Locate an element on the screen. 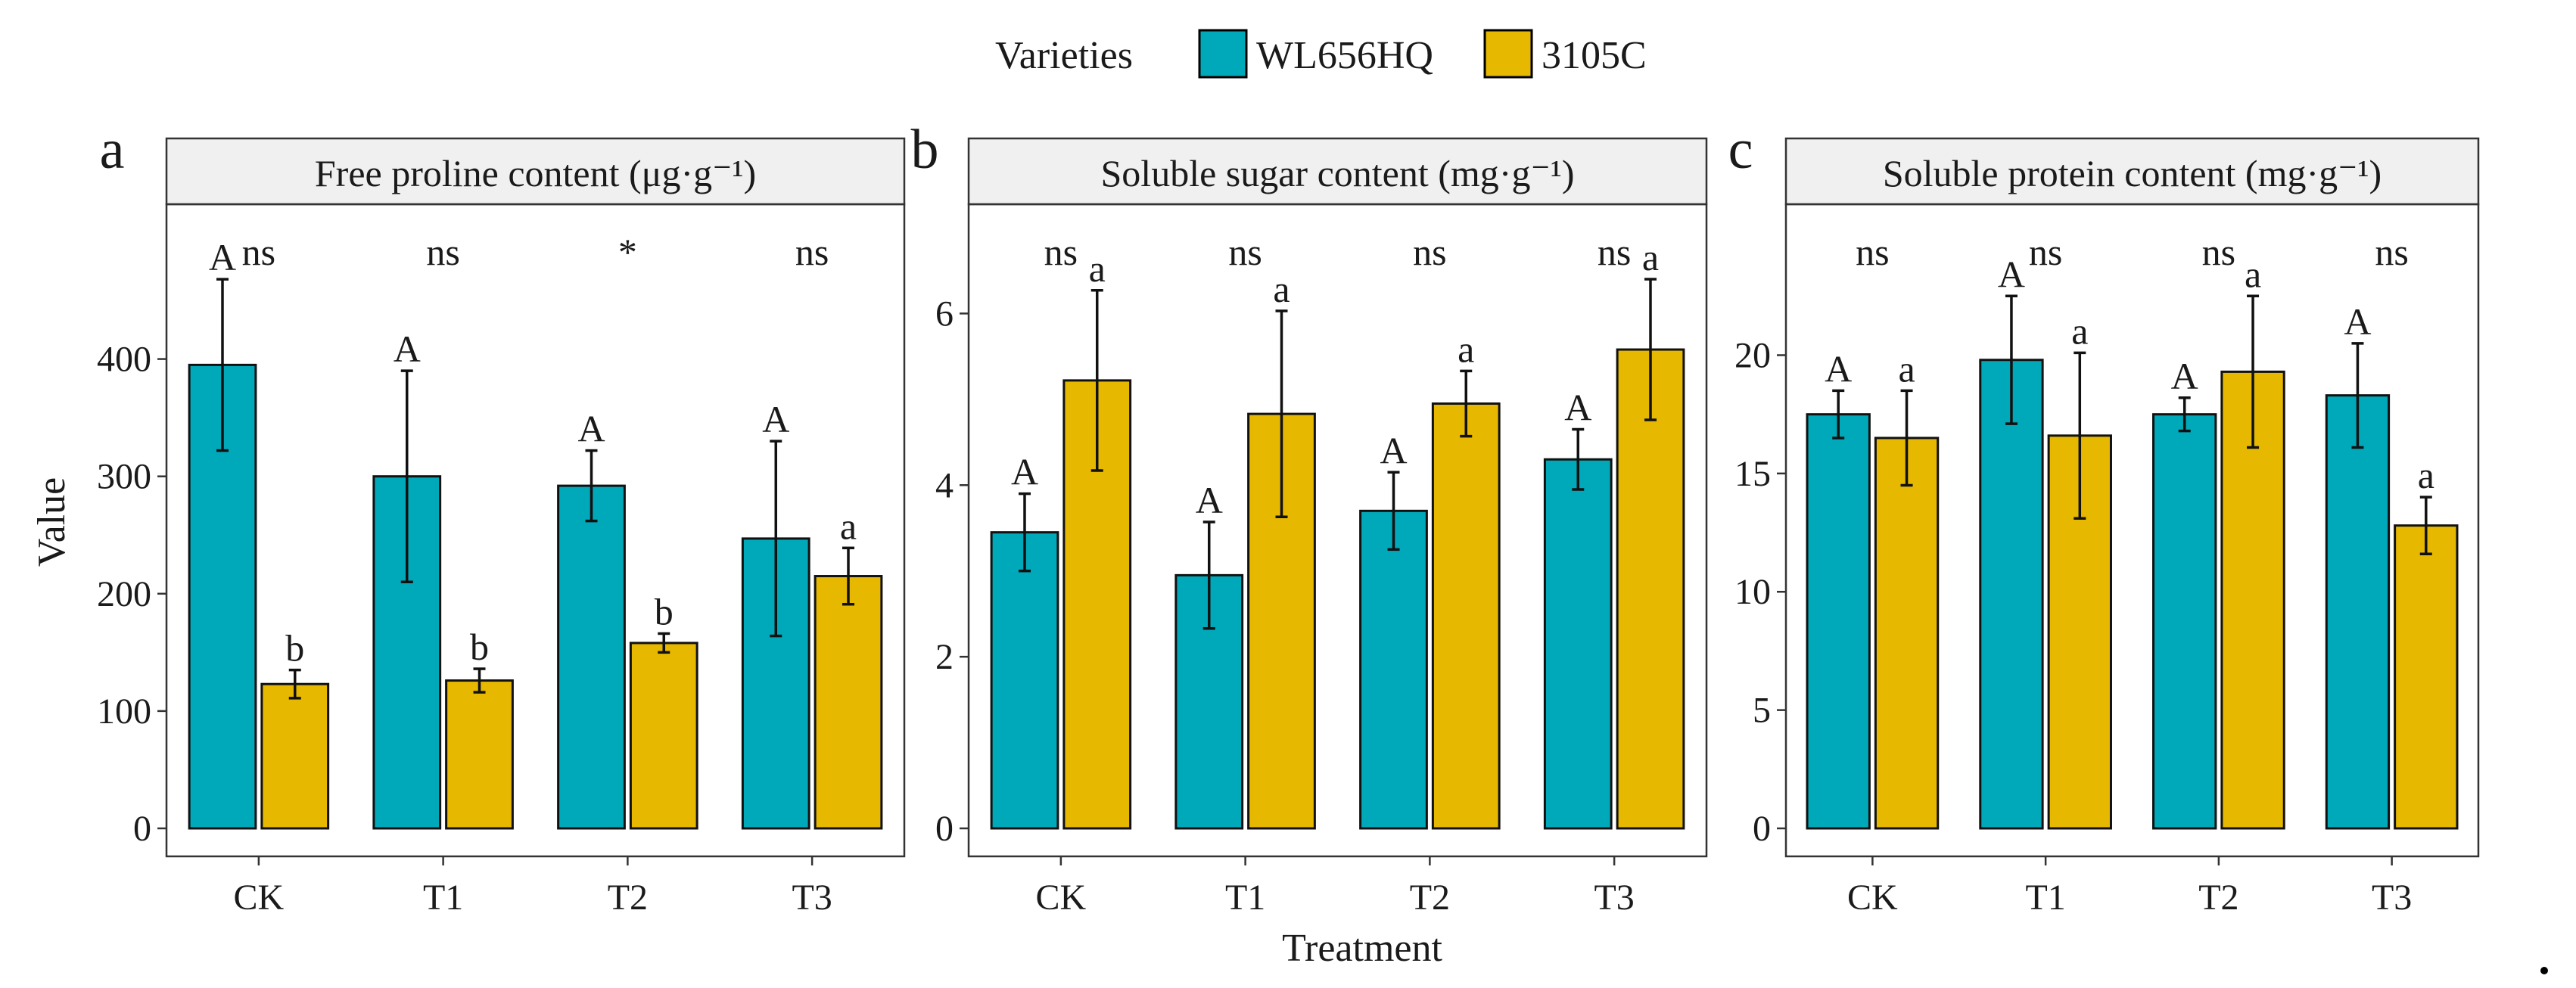  panel-title: Soluble sugar content (mg·g⁻¹) is located at coordinates (1338, 173).